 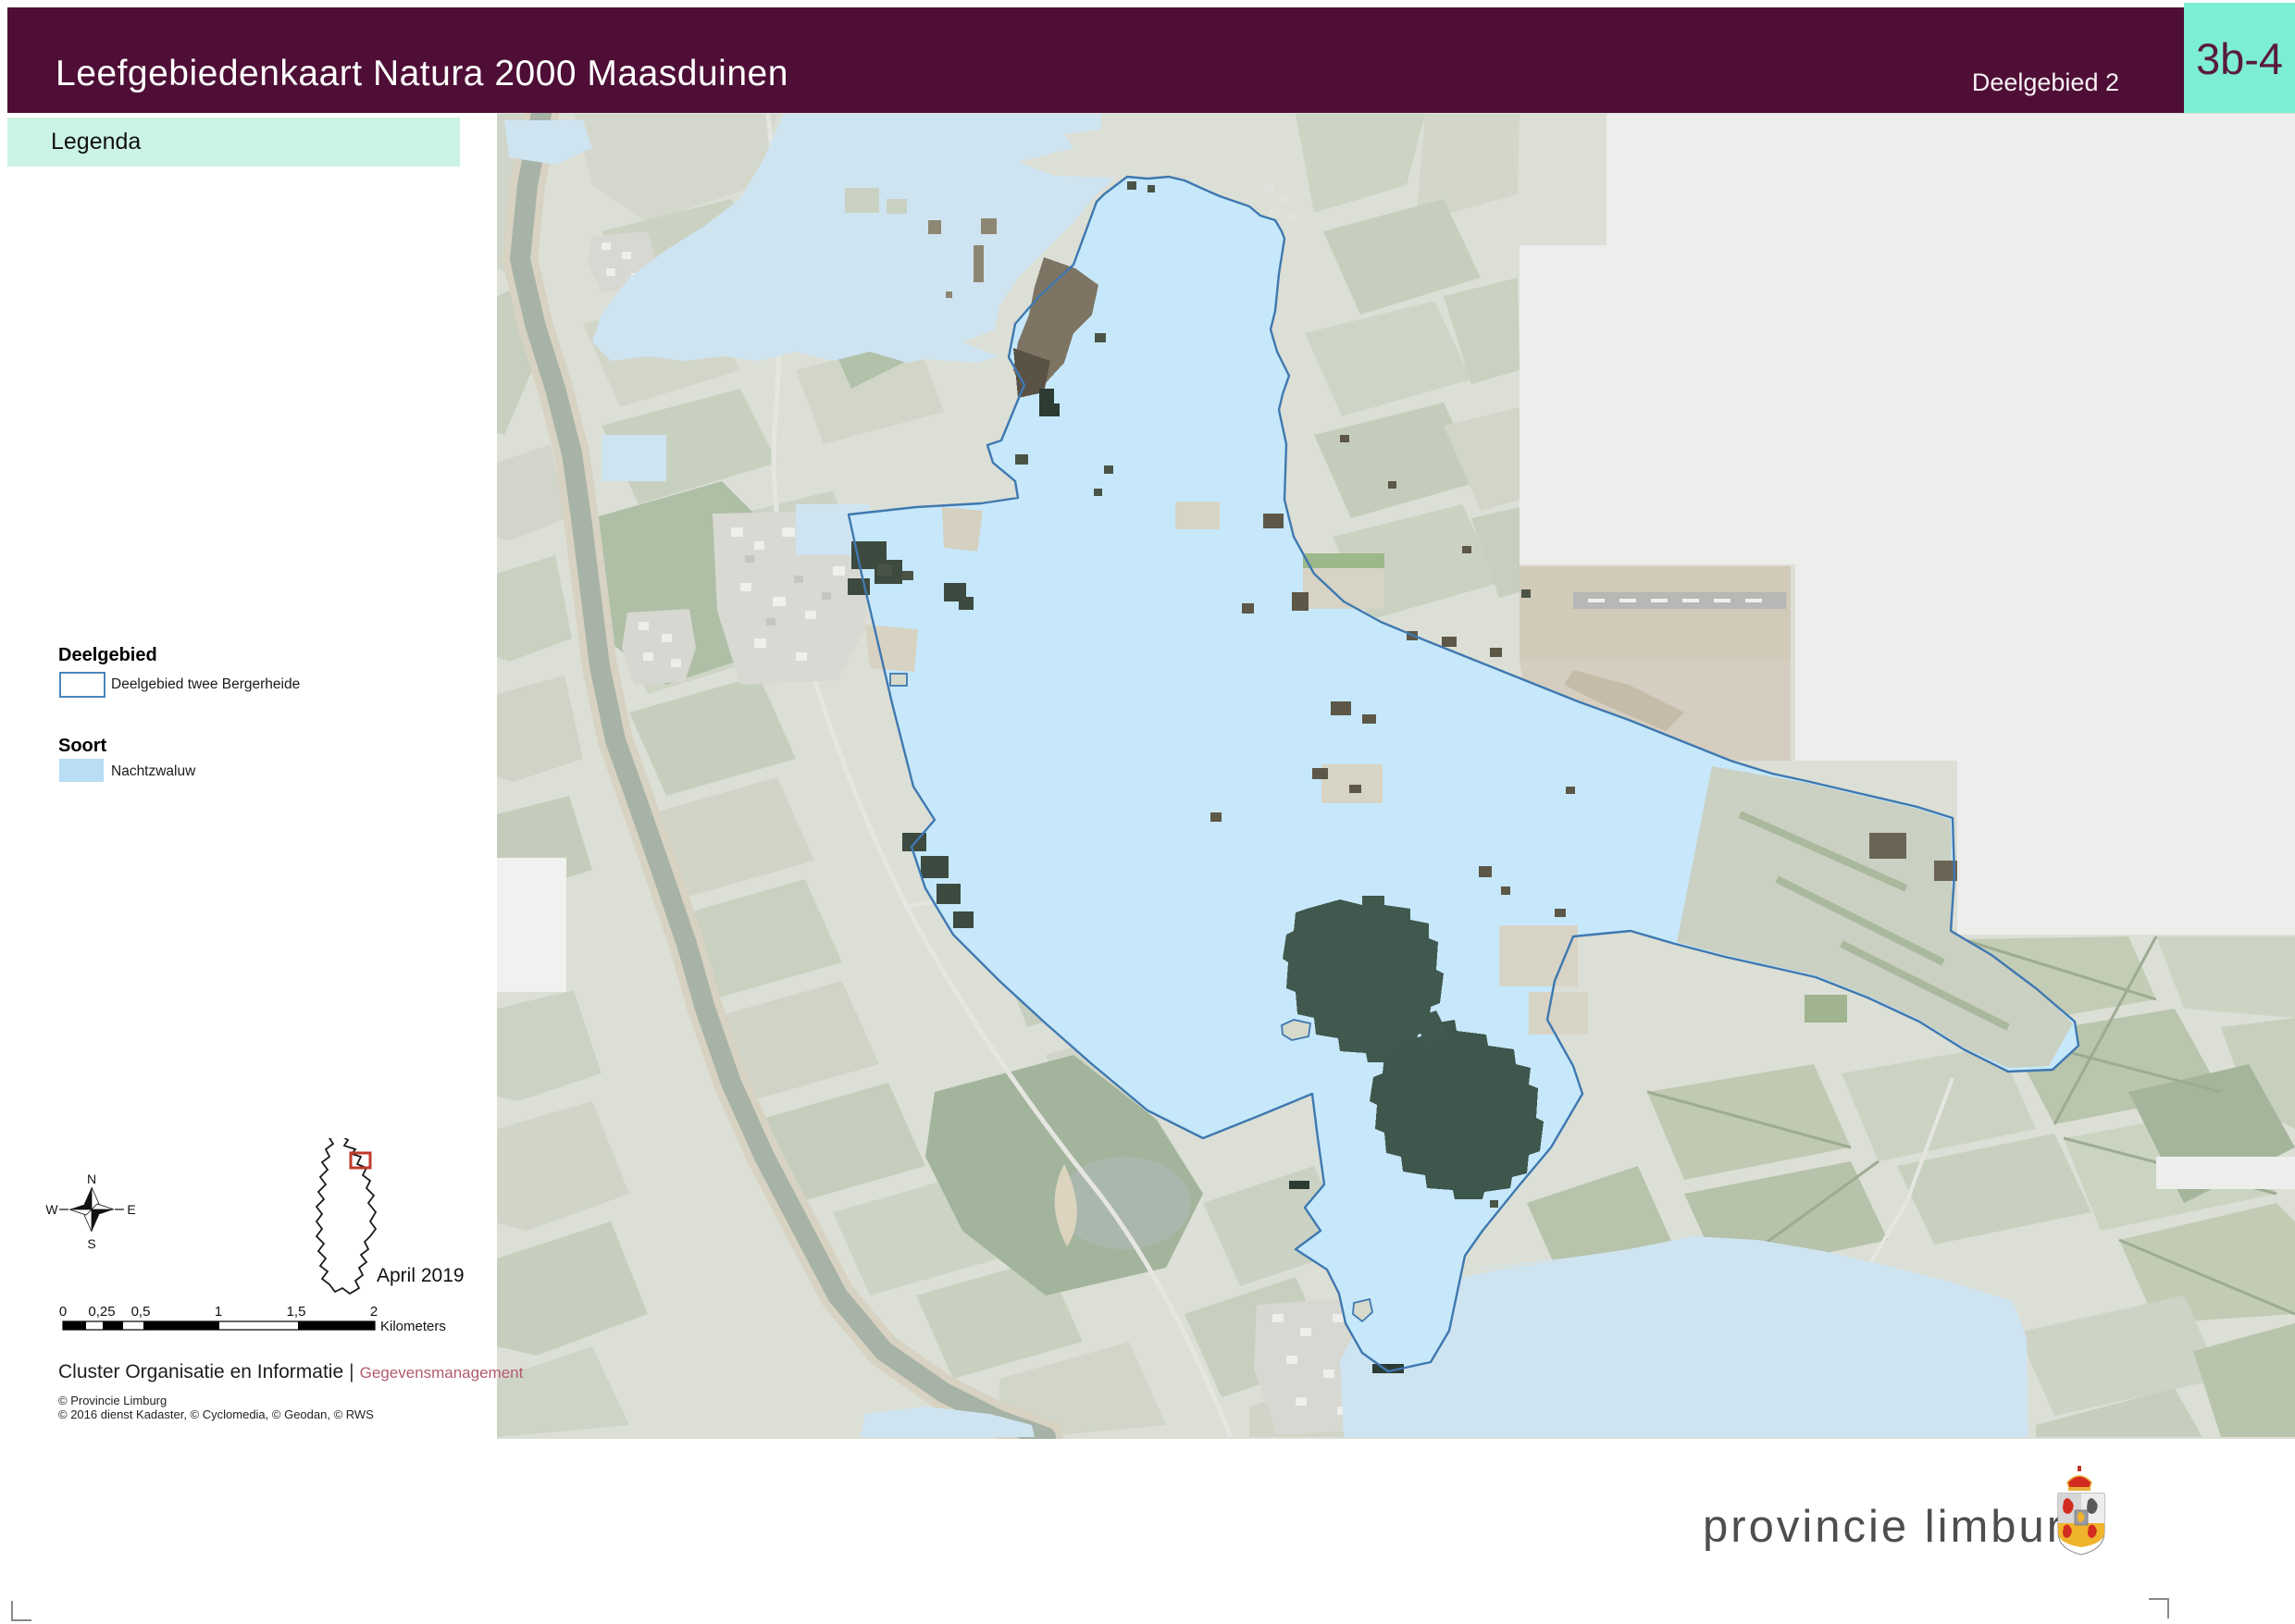 What do you see at coordinates (413, 1326) in the screenshot?
I see `scale-unit-label: Kilometers` at bounding box center [413, 1326].